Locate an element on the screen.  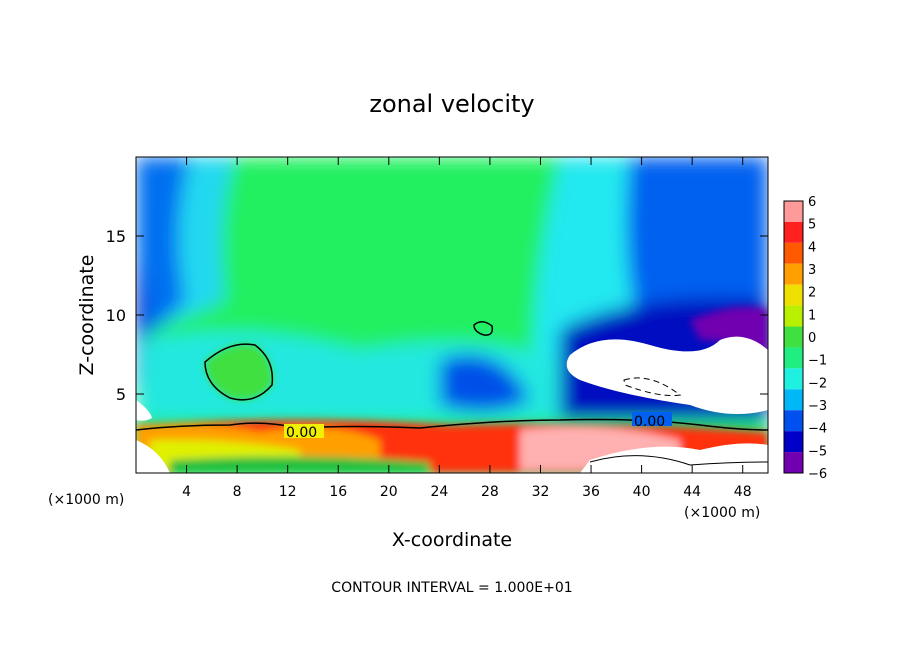
contour-interval-footer: CONTOUR INTERVAL = 1.000E+01 is located at coordinates (451, 588).